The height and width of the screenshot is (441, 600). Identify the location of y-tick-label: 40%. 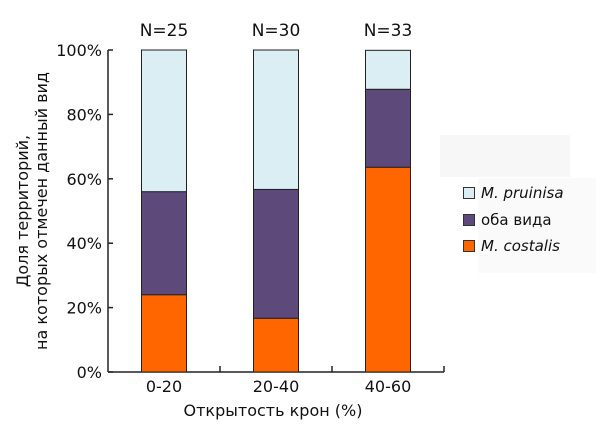
(84, 243).